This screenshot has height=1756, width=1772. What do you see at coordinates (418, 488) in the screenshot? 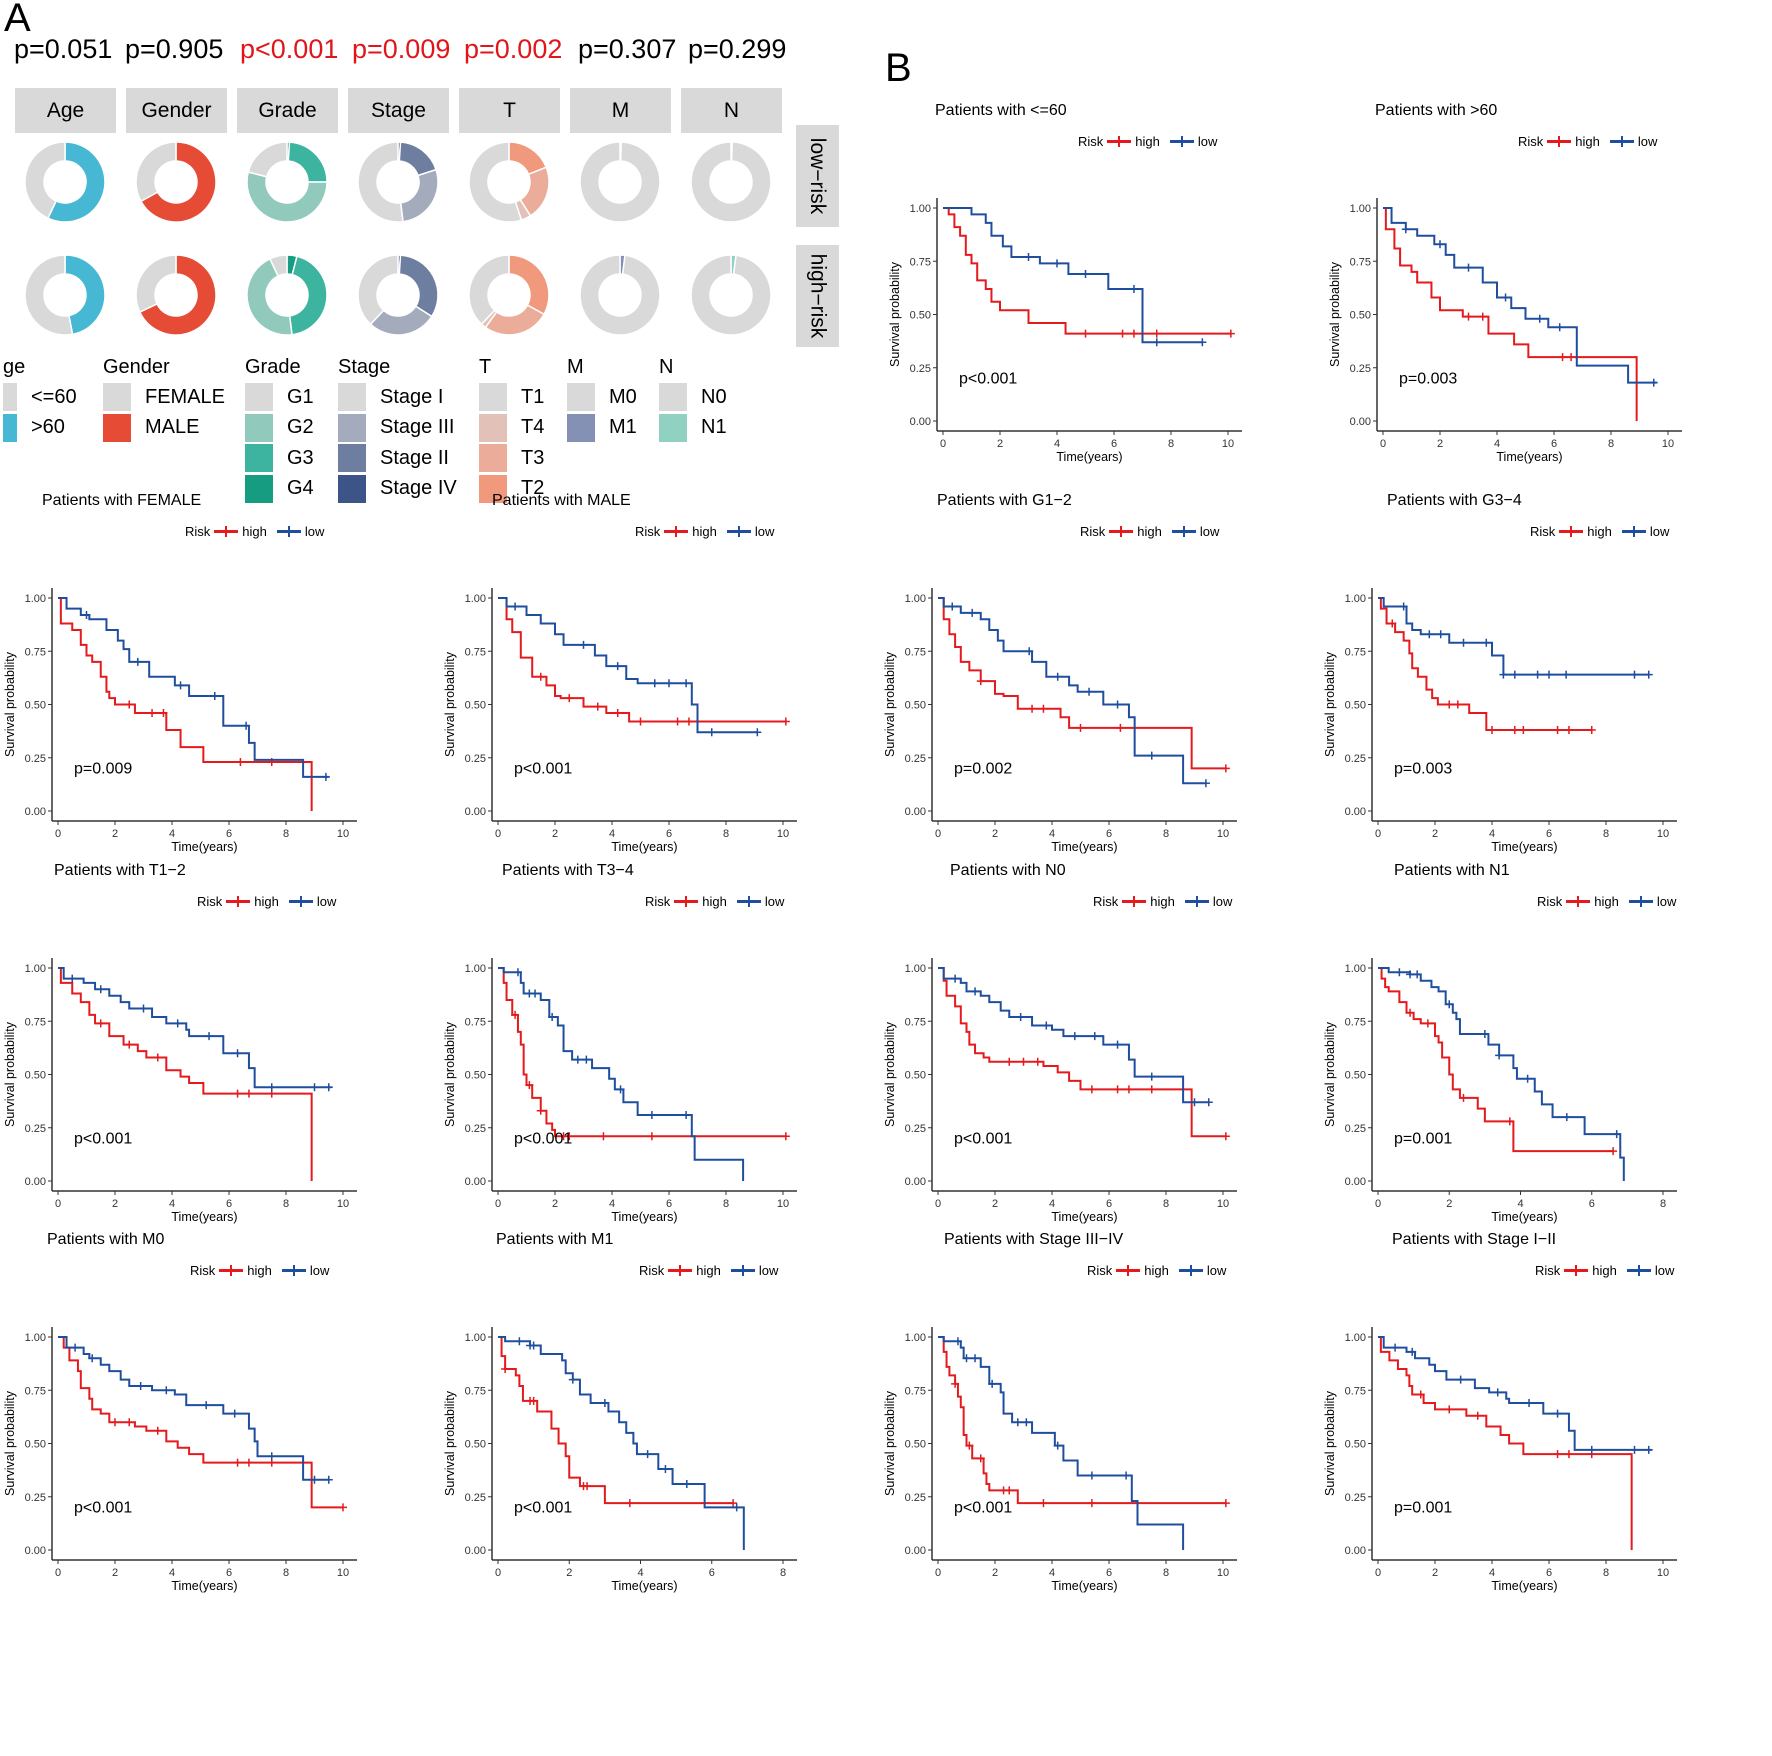
I see `legend-label: Stage IV` at bounding box center [418, 488].